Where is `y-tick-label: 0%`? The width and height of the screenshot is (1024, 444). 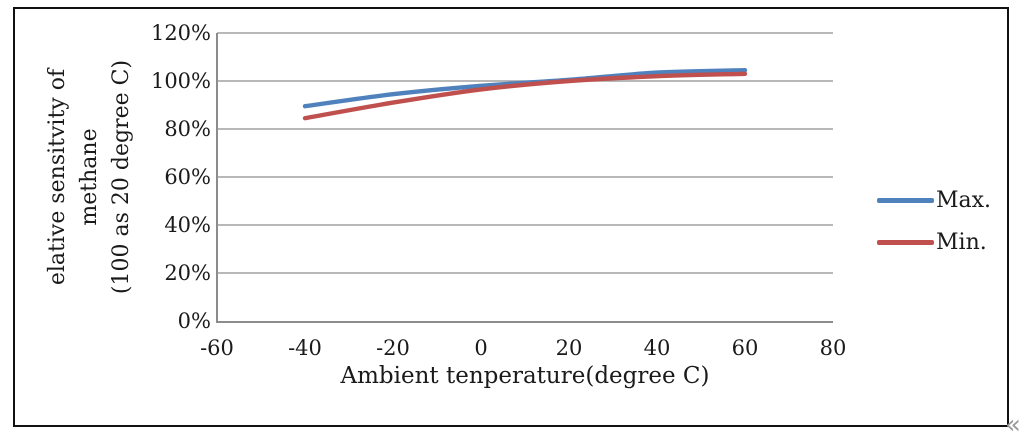
y-tick-label: 0% is located at coordinates (194, 321).